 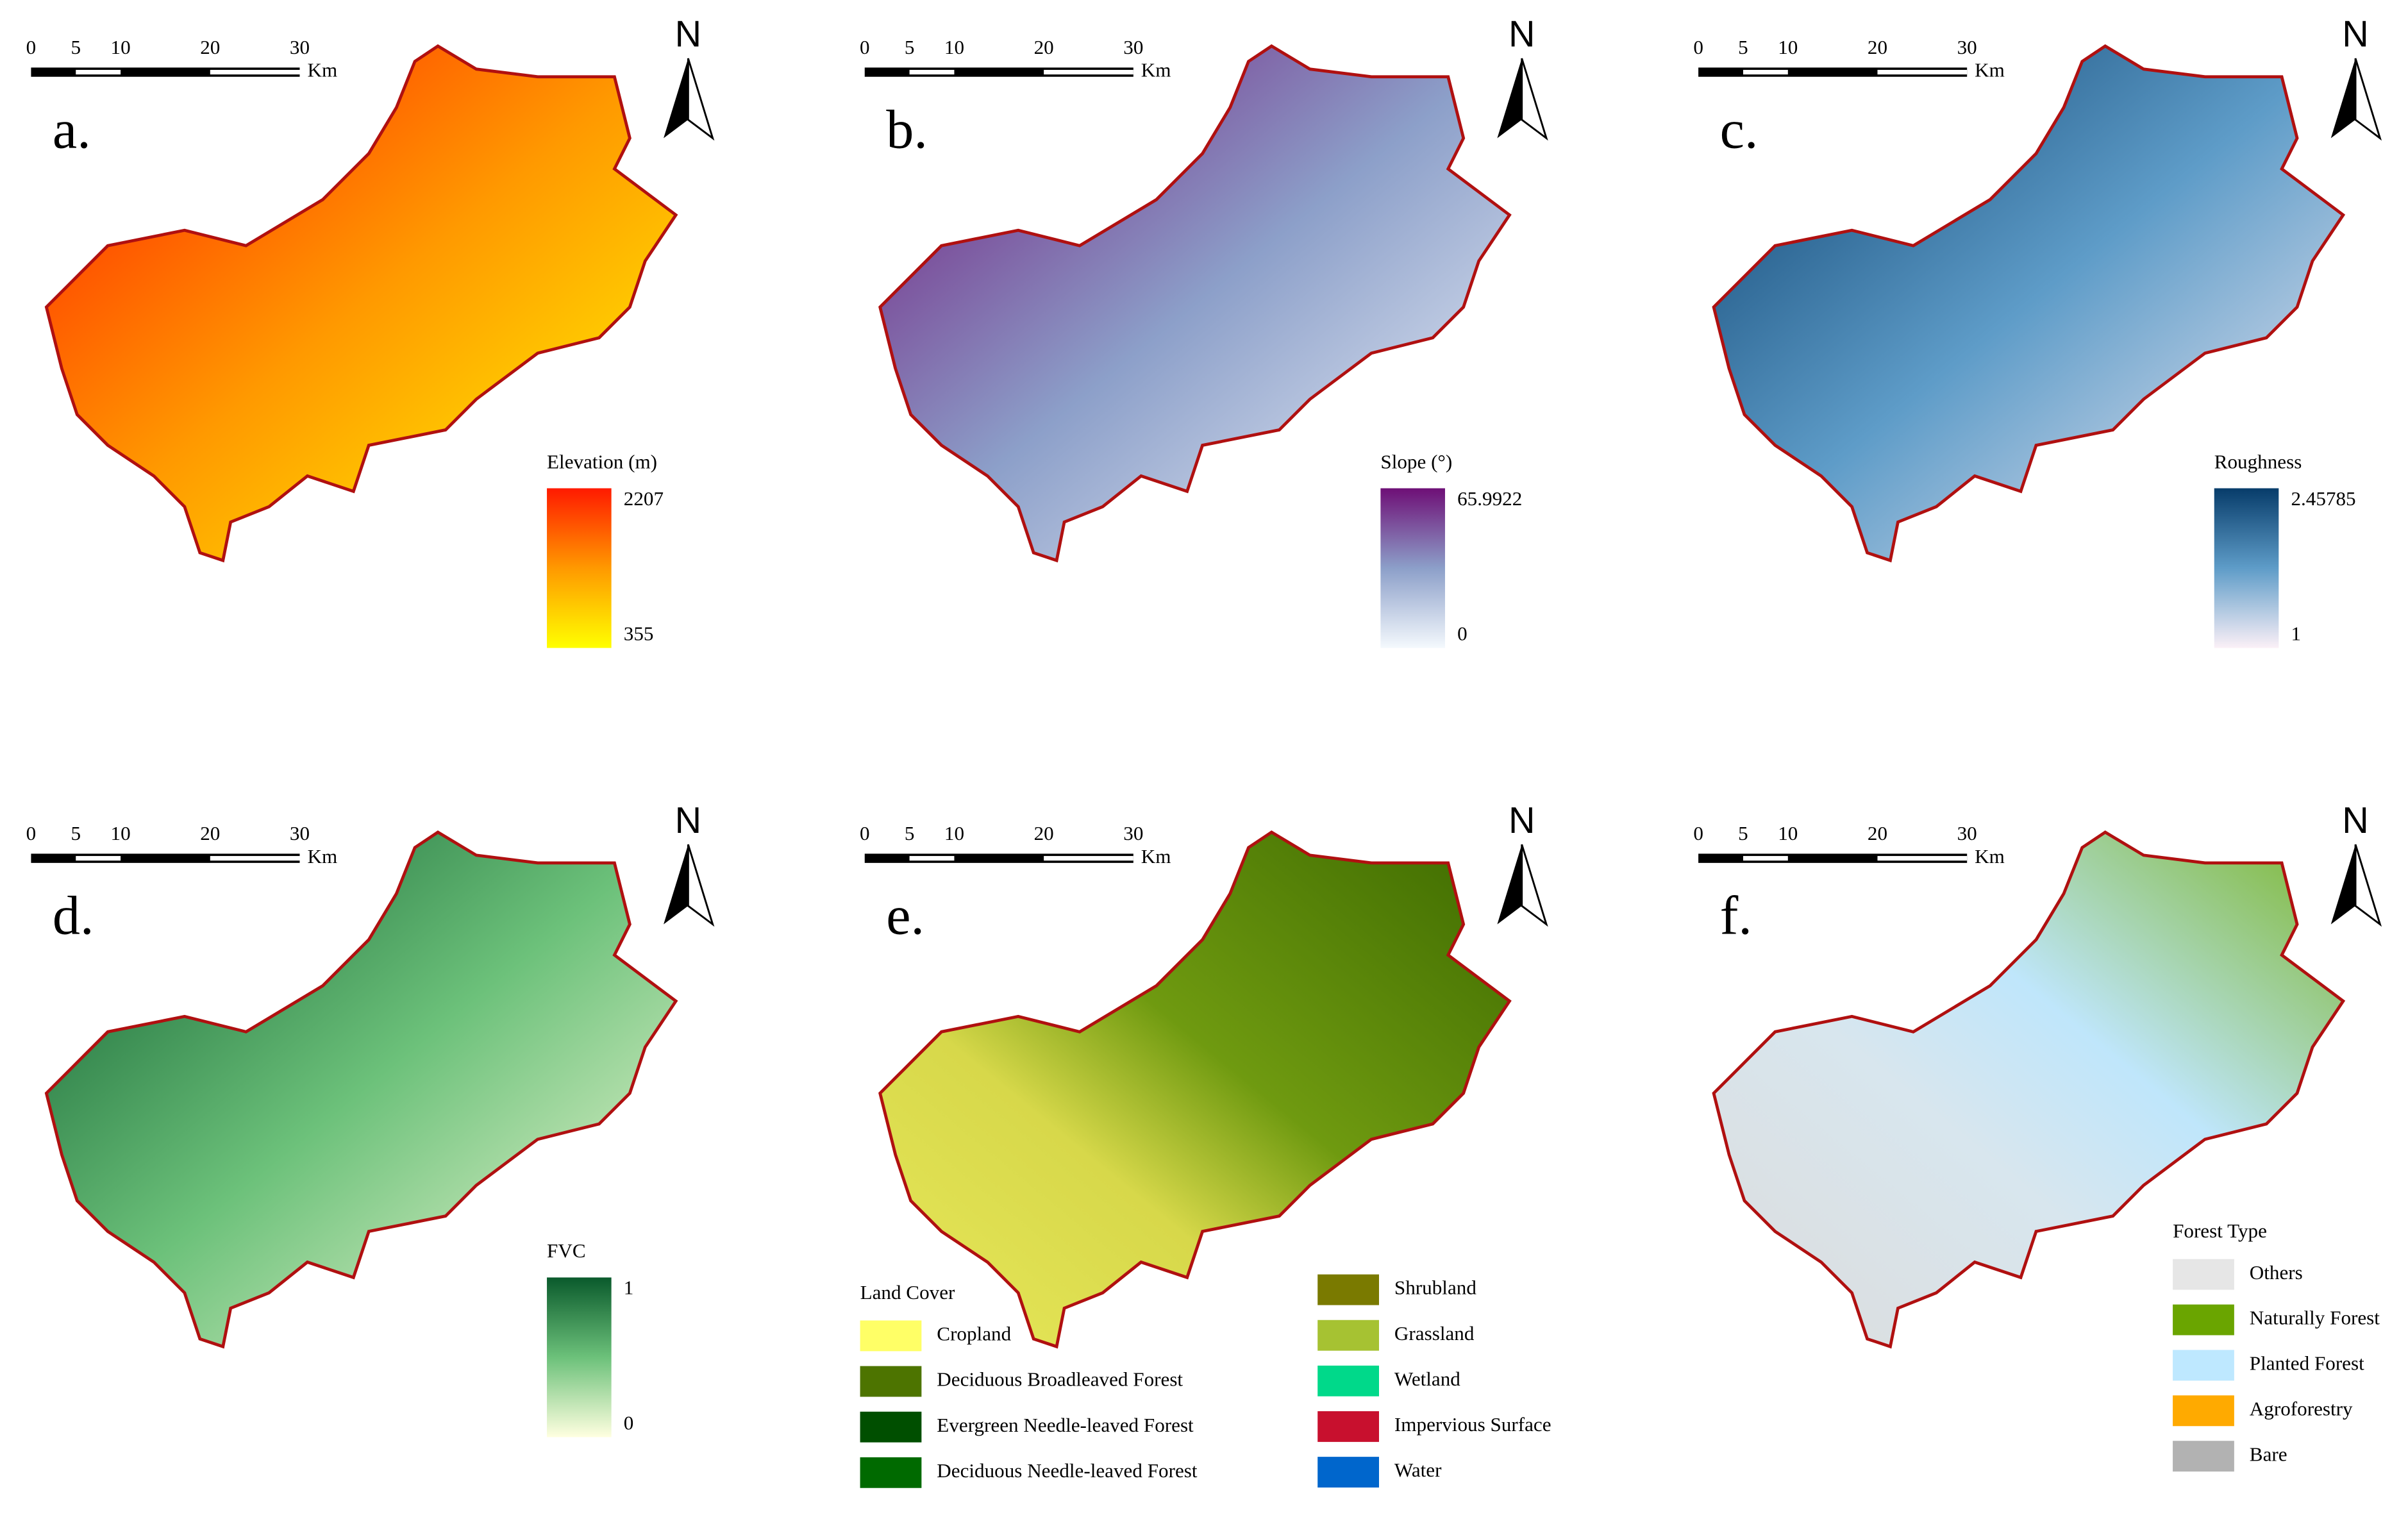 I want to click on legend-min: 1, so click(x=2296, y=634).